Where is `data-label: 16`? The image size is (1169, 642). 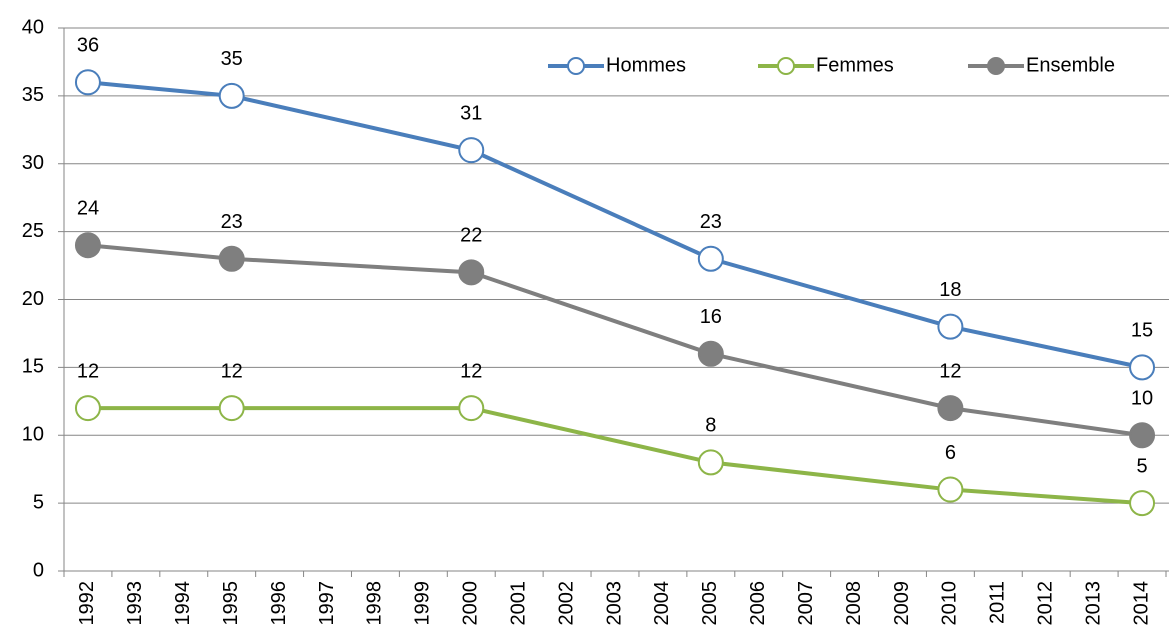 data-label: 16 is located at coordinates (711, 317).